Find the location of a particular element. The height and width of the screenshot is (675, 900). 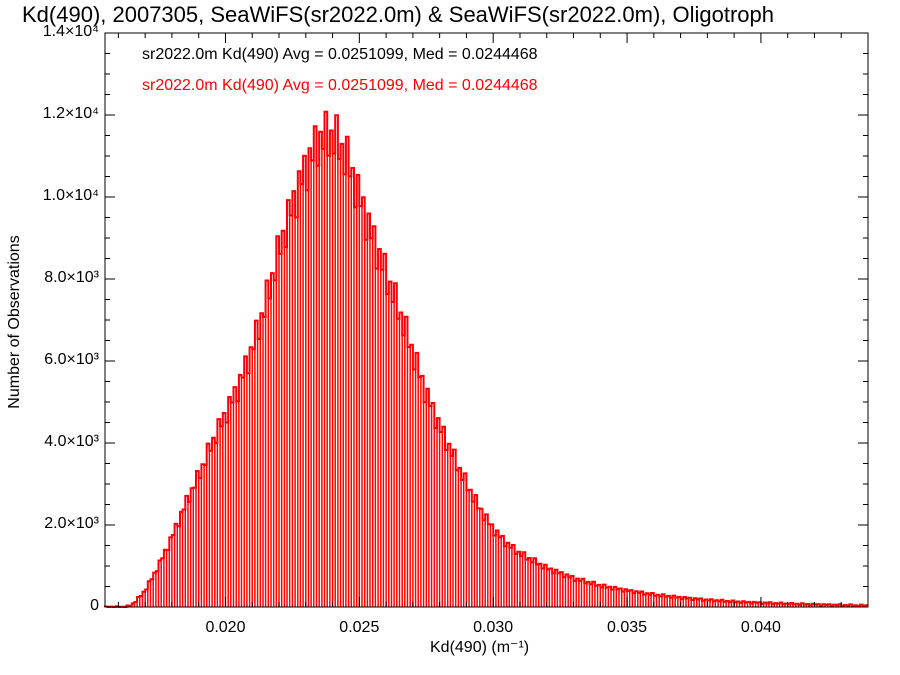

y-tick-label: 4.0×10³ is located at coordinates (71, 441).